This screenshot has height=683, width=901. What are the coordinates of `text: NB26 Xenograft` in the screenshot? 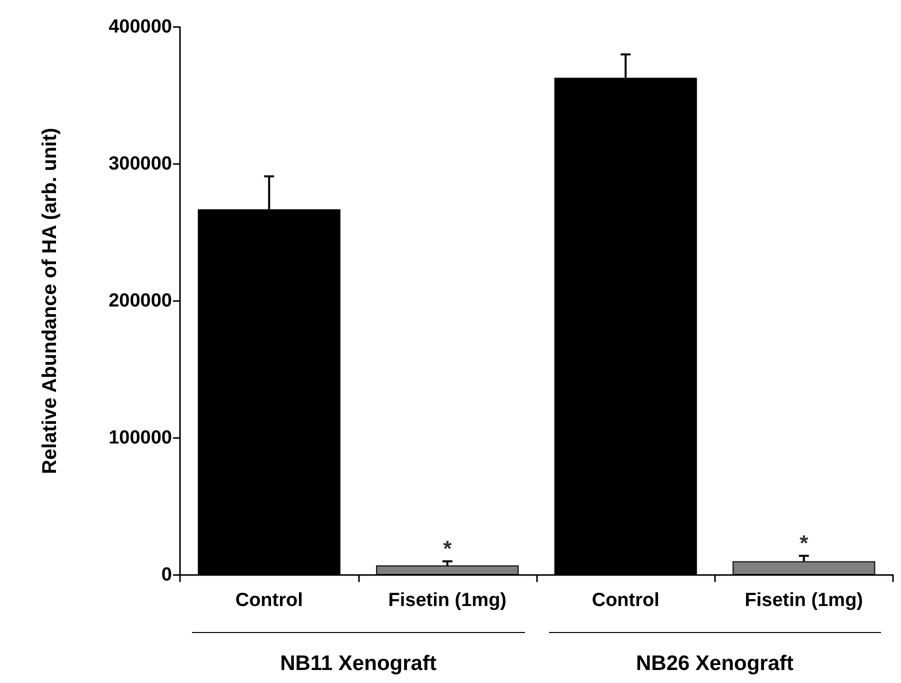 It's located at (714, 664).